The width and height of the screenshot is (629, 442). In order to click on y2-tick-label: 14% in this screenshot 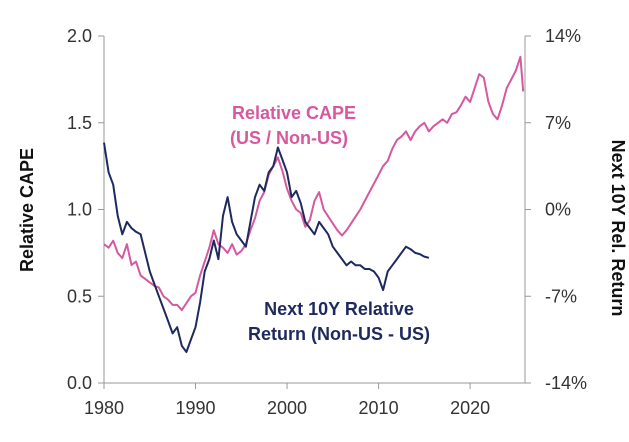, I will do `click(563, 36)`.